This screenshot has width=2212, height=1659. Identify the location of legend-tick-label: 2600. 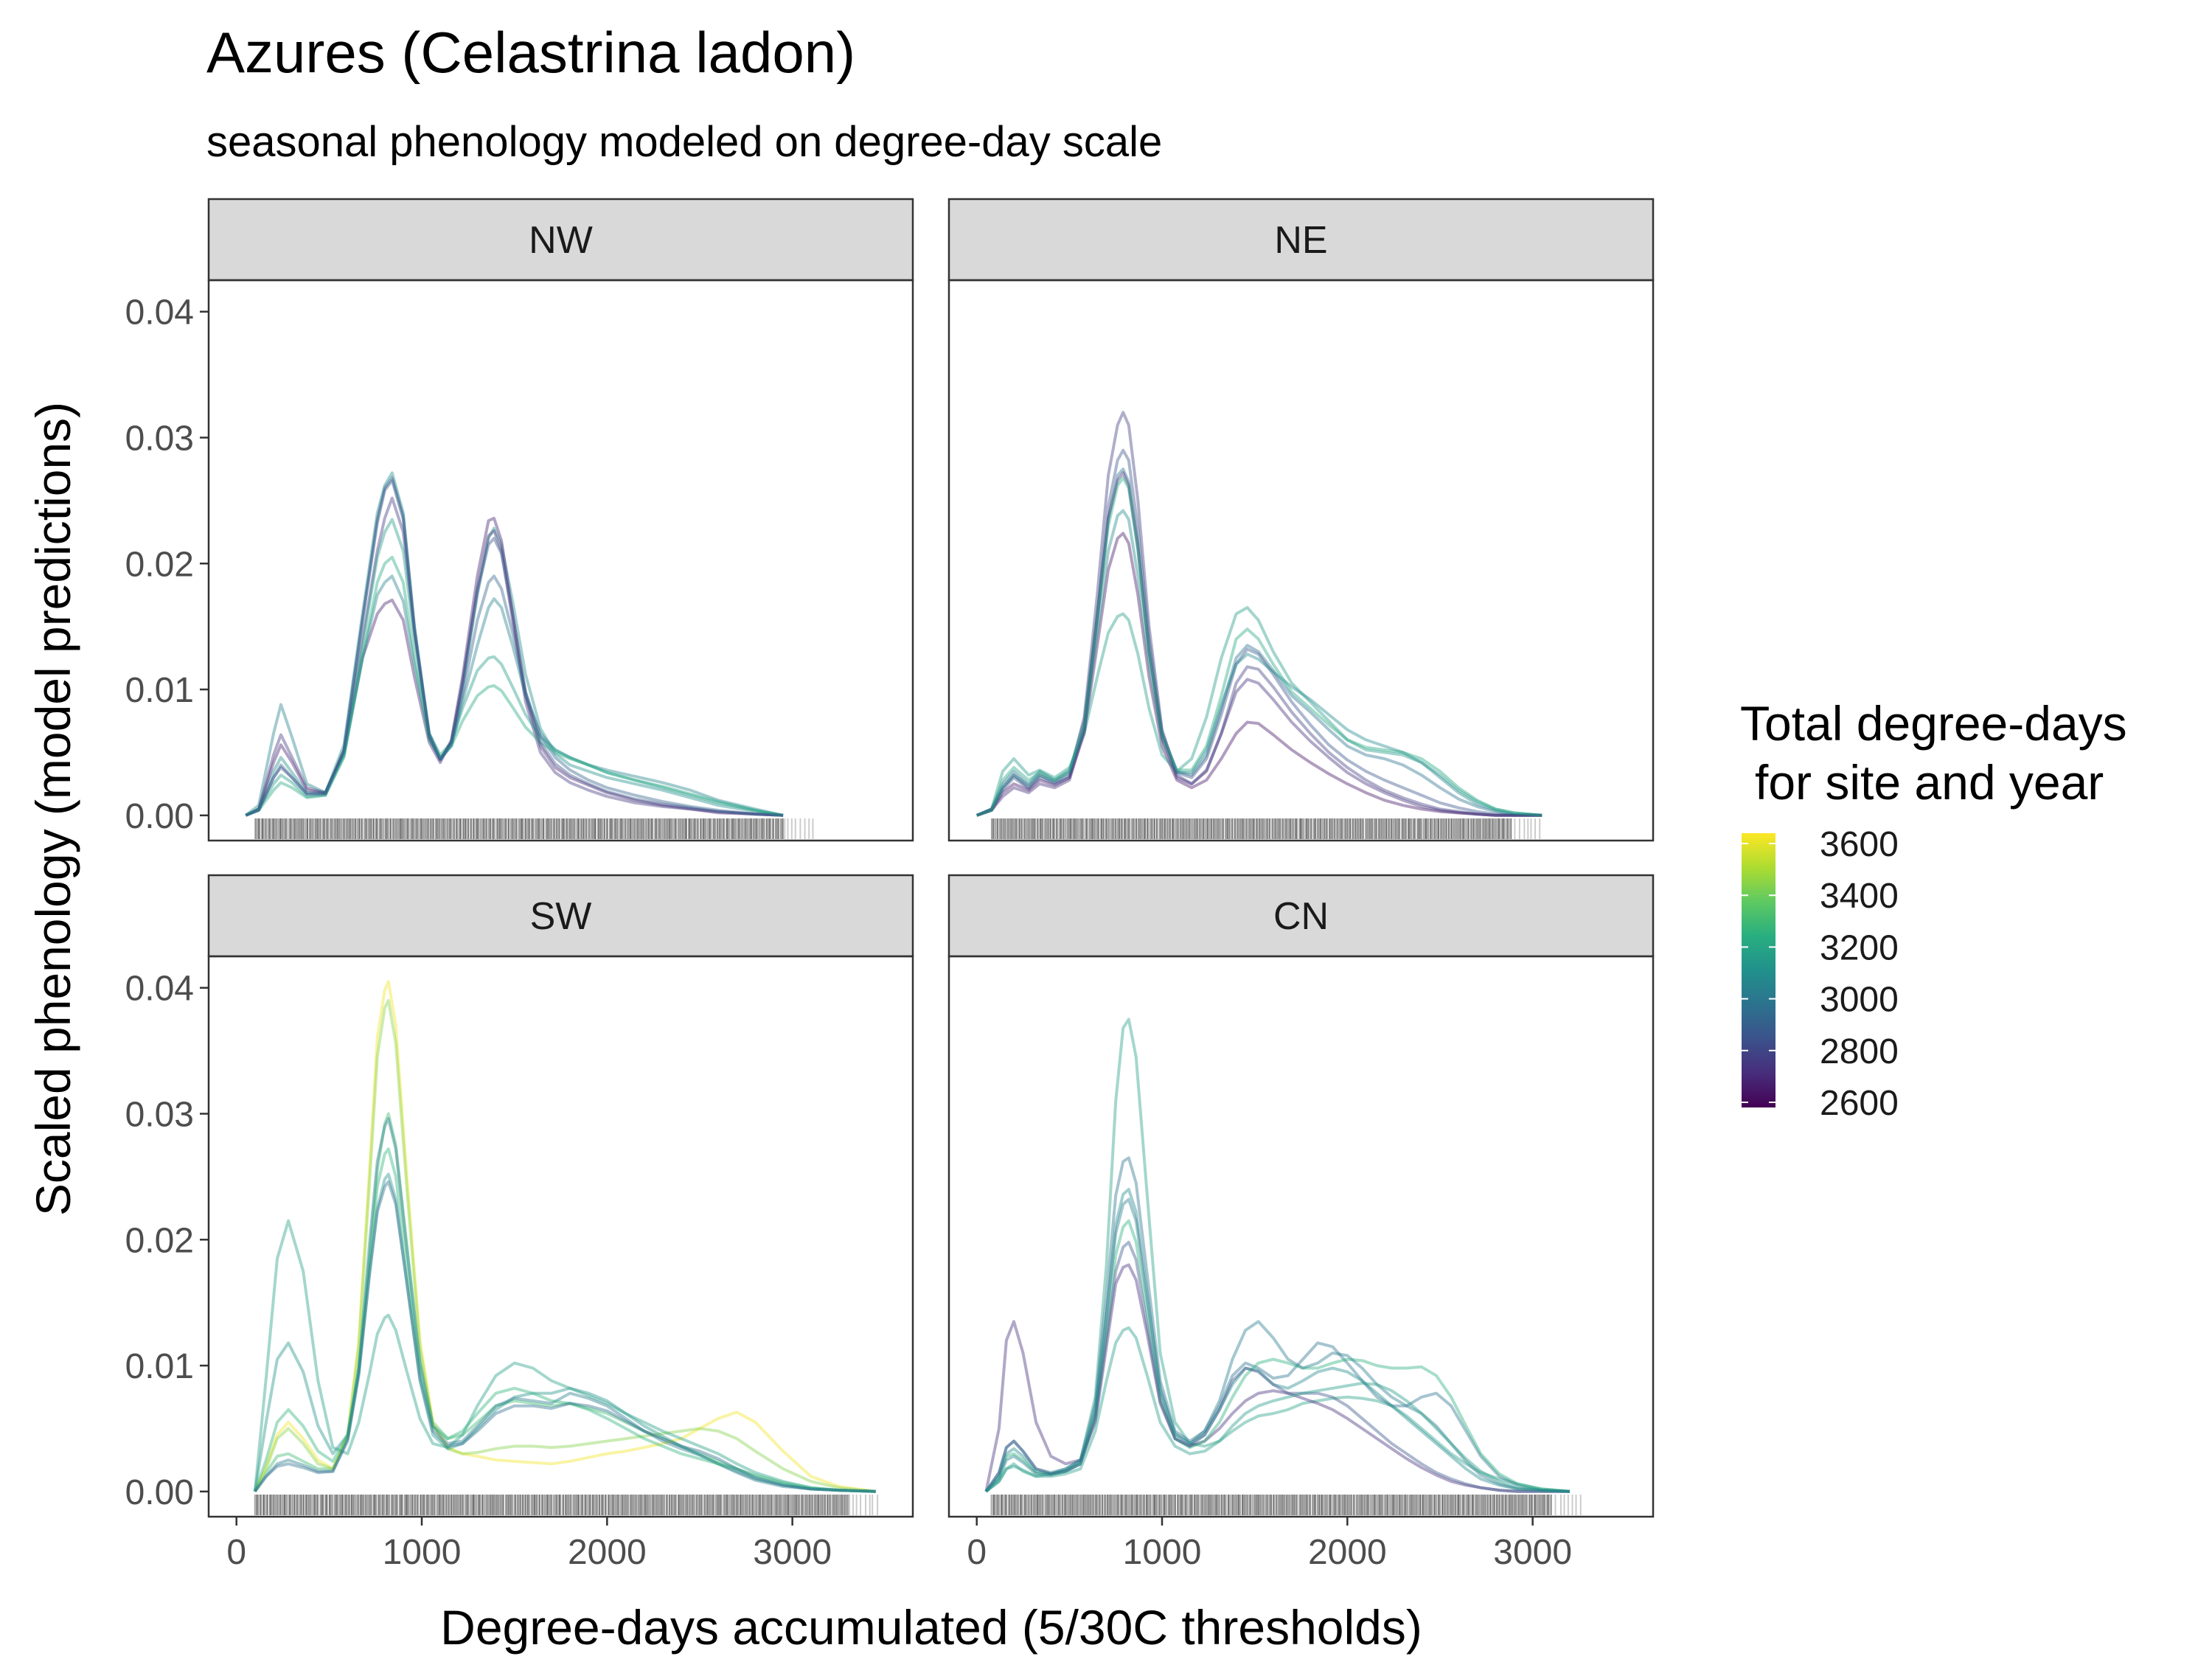
(1859, 1103).